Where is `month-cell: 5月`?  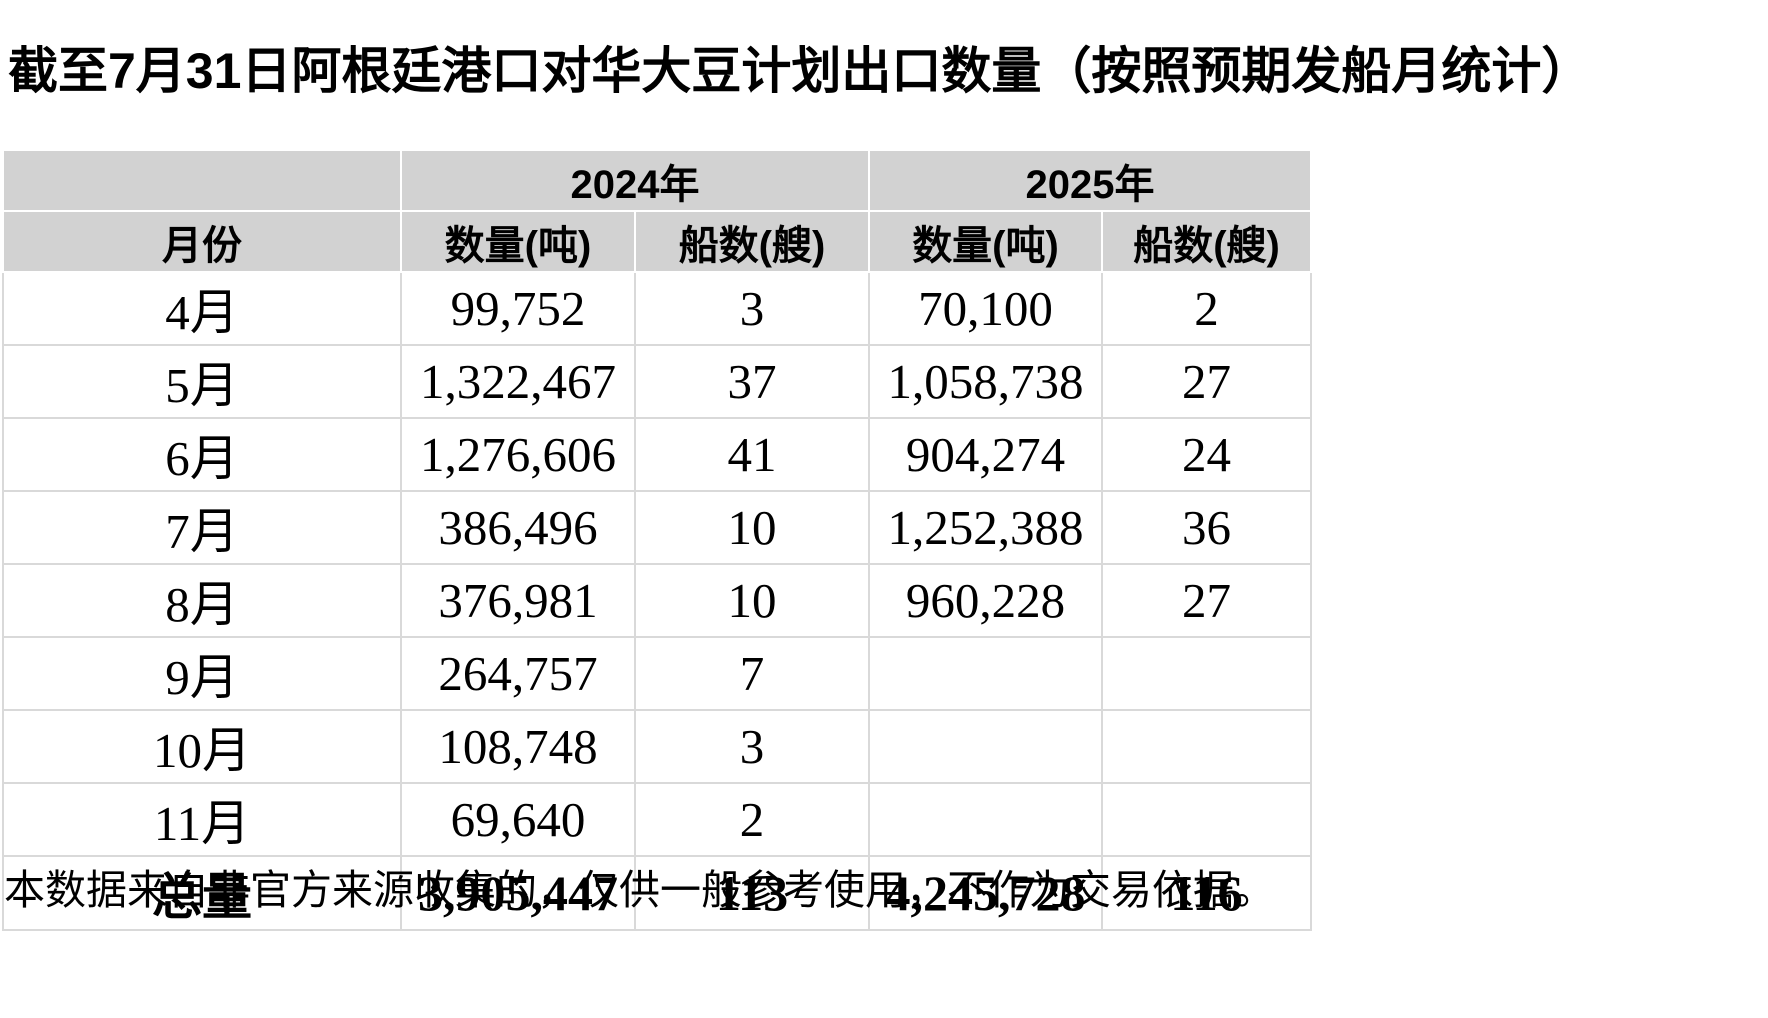 month-cell: 5月 is located at coordinates (202, 381).